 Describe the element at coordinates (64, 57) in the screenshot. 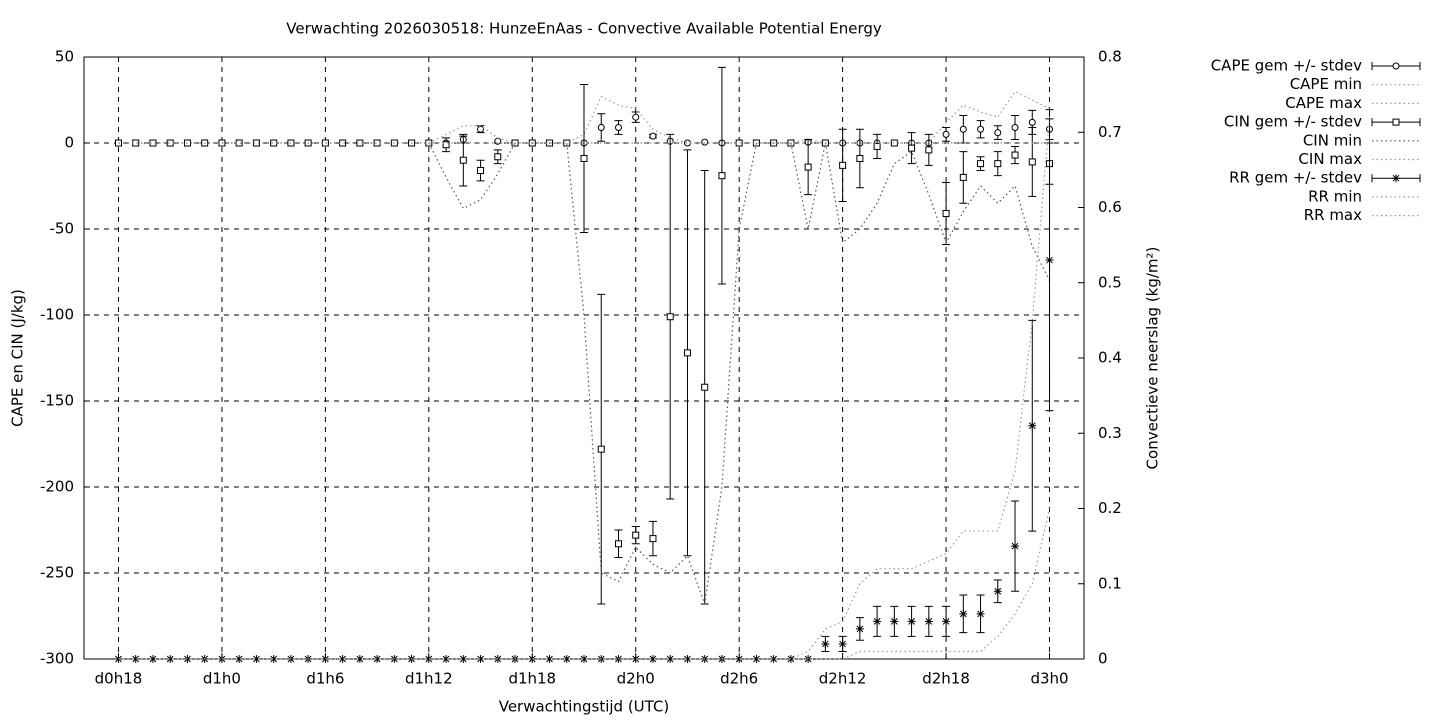

I see `y-tick-label: 50` at that location.